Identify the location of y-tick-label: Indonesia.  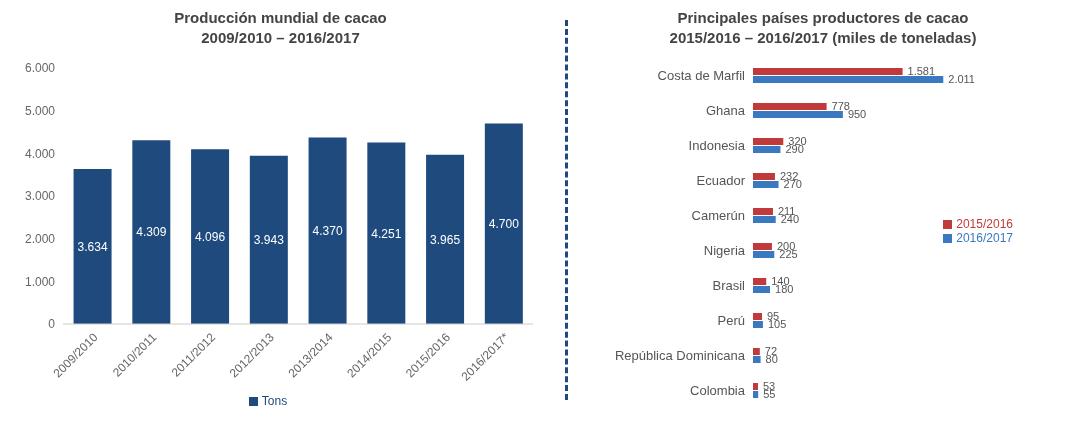
(717, 146).